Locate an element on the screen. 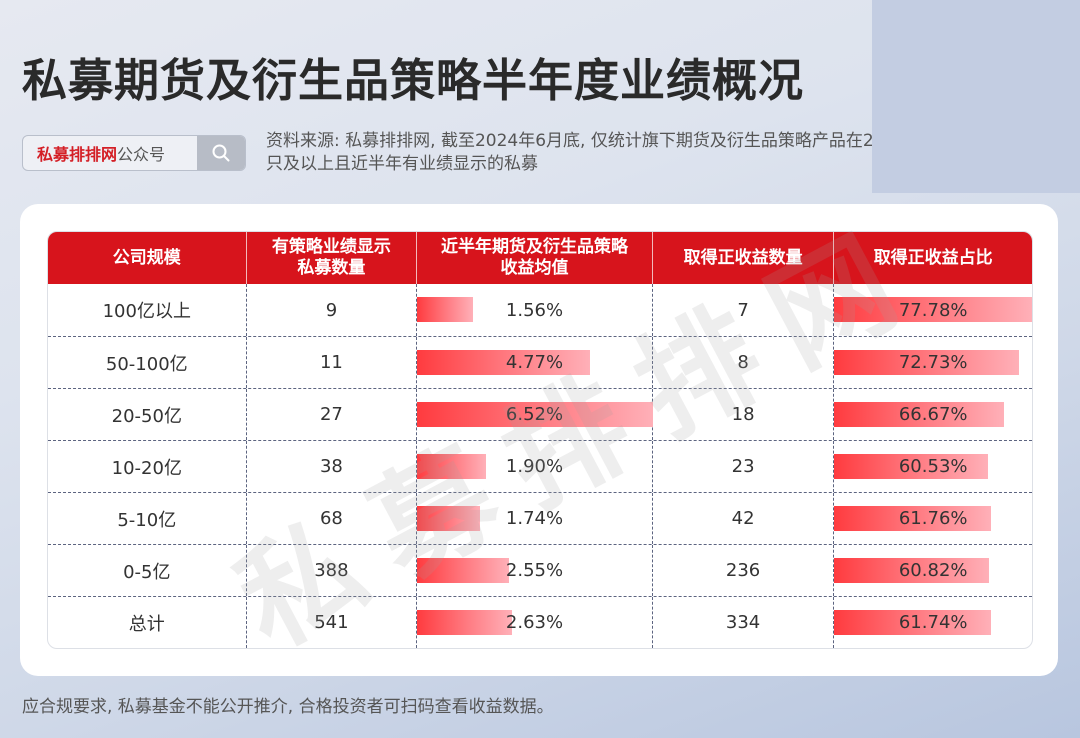 The image size is (1080, 738). cell-value: 61.76% is located at coordinates (933, 518).